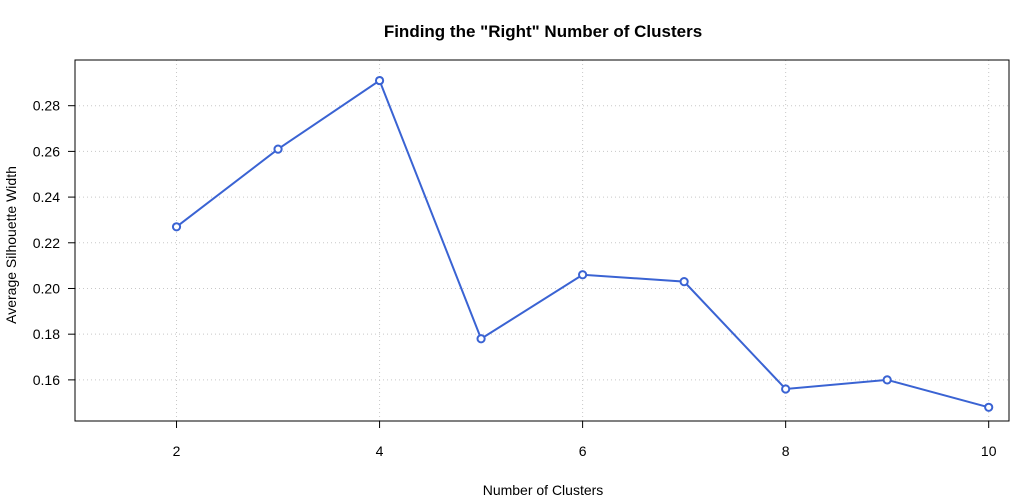  Describe the element at coordinates (46, 334) in the screenshot. I see `y-tick-label: 0.18` at that location.